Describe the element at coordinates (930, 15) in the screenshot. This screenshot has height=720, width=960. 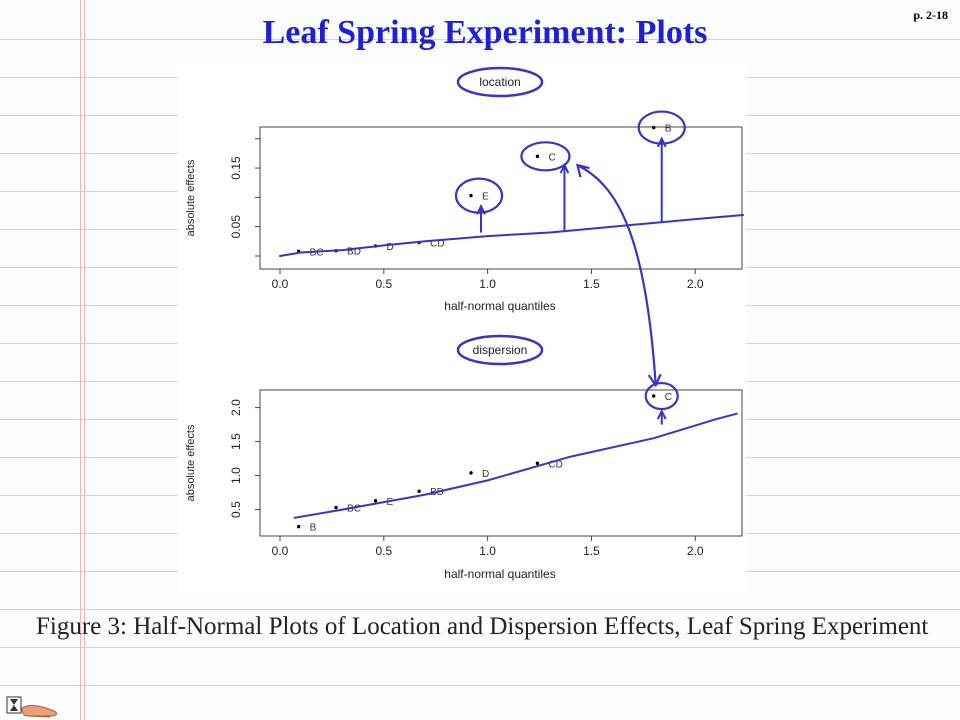
I see `page-number: p. 2-18` at that location.